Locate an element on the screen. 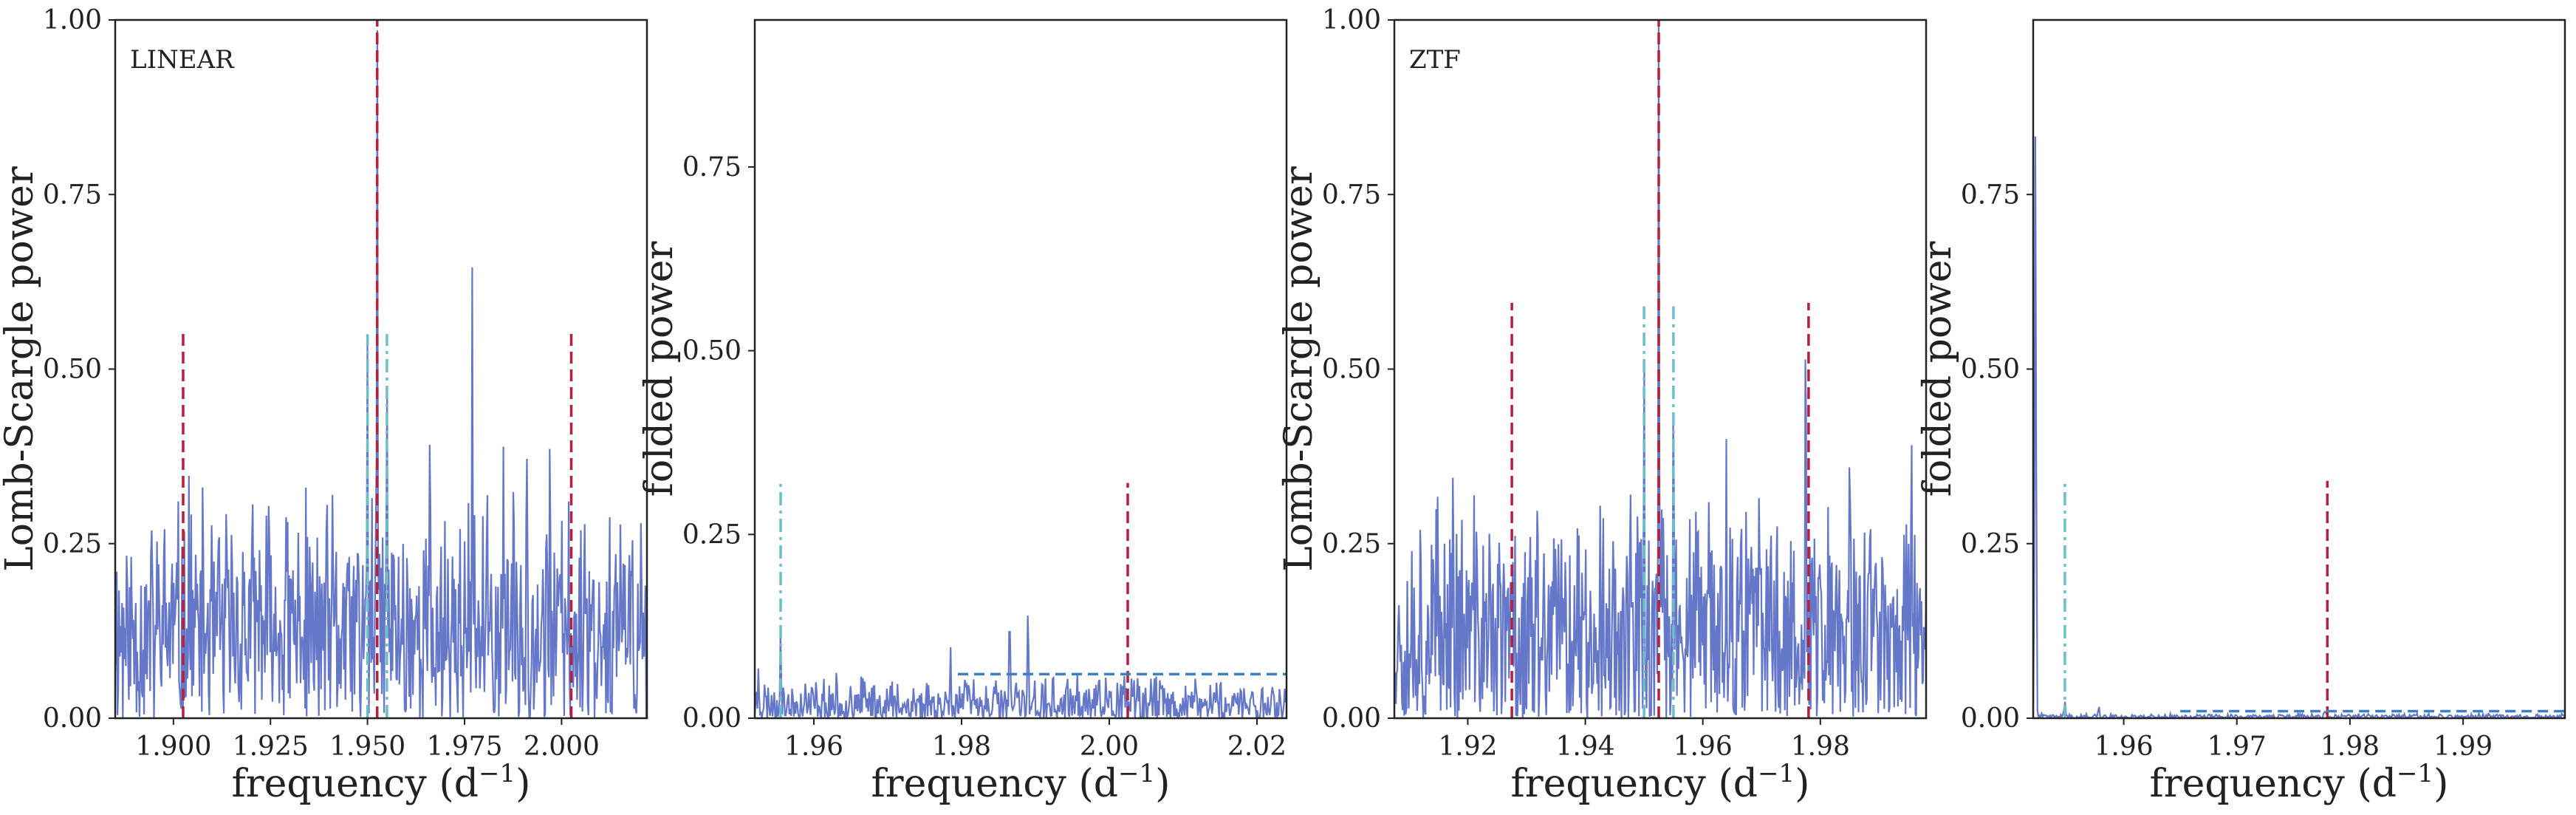 The width and height of the screenshot is (2576, 815). x-tick-label: 1.950 is located at coordinates (367, 747).